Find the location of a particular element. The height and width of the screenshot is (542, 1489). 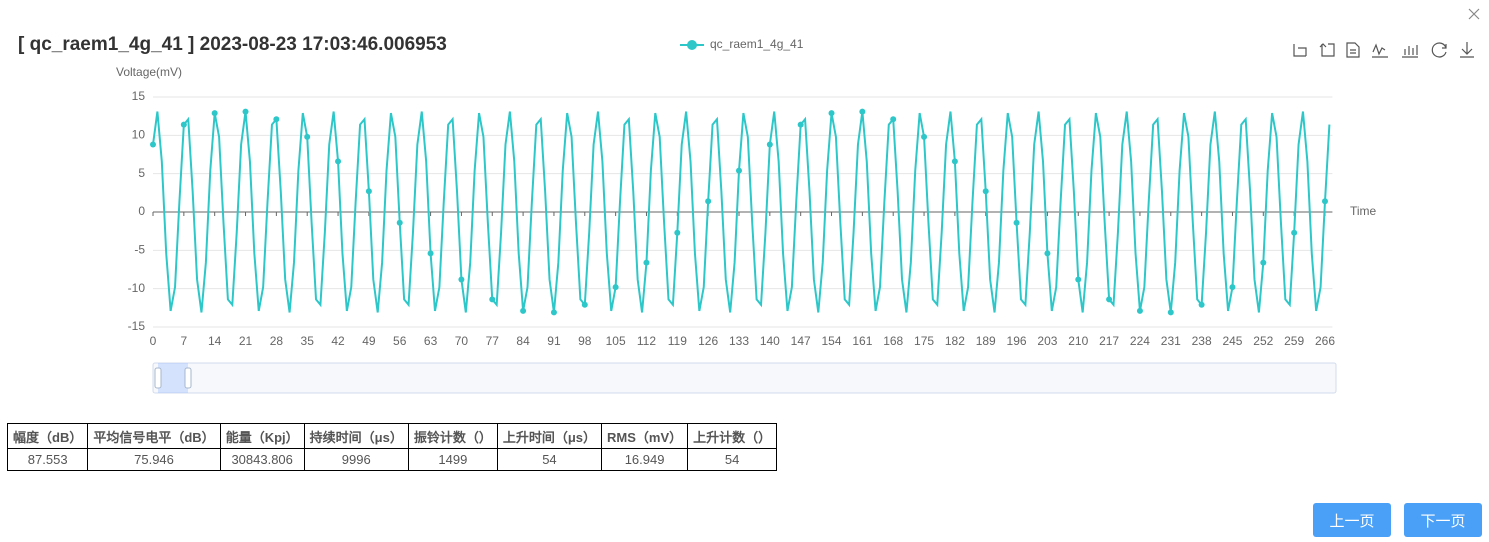

x-tick-label: 7 is located at coordinates (183, 341).